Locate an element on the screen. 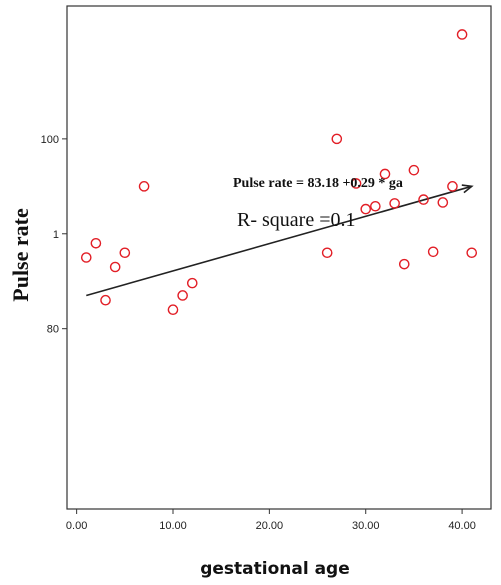 The width and height of the screenshot is (501, 585). y-tick-label: 80 is located at coordinates (53, 330).